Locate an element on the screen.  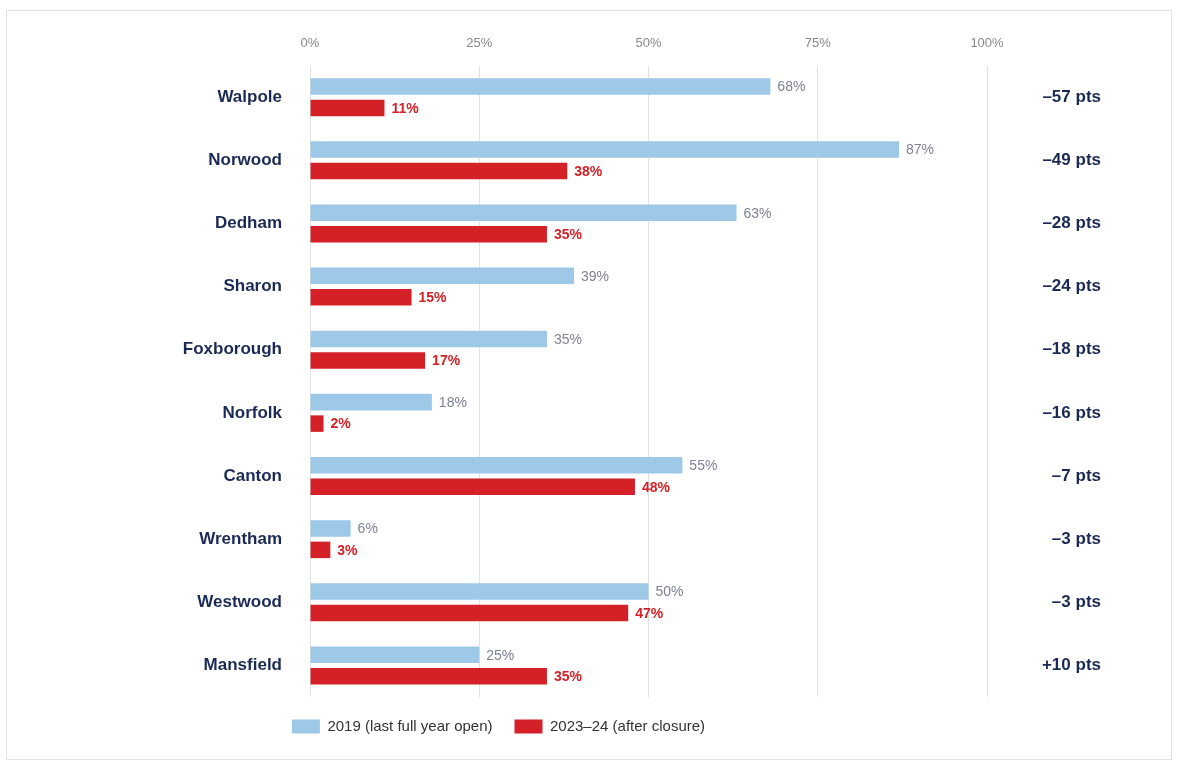
y-tick-label: Norwood is located at coordinates (245, 159).